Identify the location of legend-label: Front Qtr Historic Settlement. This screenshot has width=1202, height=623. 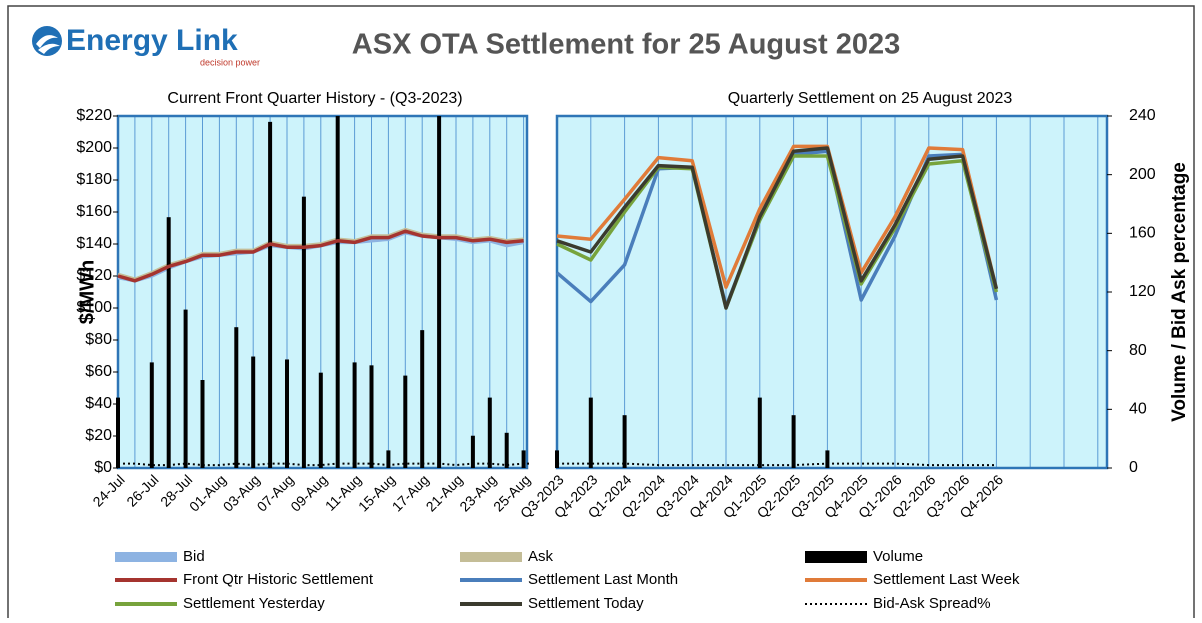
(278, 579).